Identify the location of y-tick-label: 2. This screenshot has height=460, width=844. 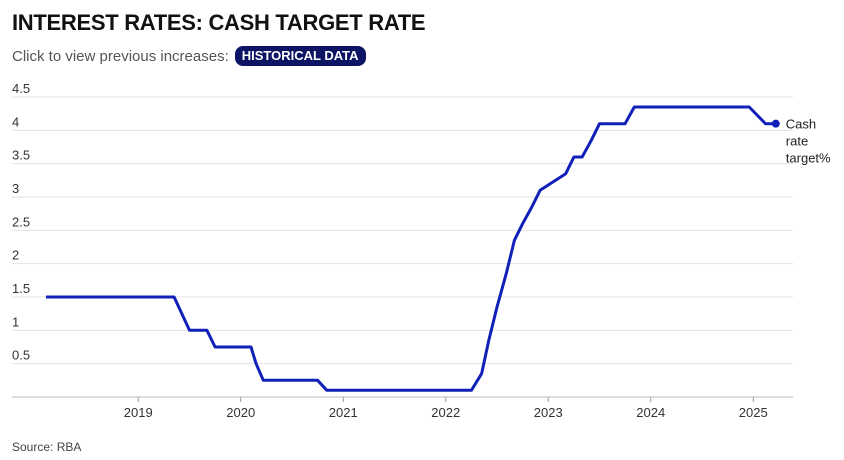
(15, 255).